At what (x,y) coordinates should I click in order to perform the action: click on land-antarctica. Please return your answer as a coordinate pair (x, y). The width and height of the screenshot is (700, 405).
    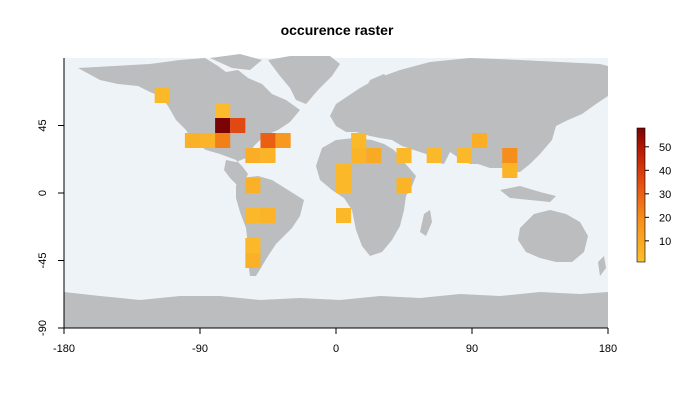
    Looking at the image, I should click on (336, 310).